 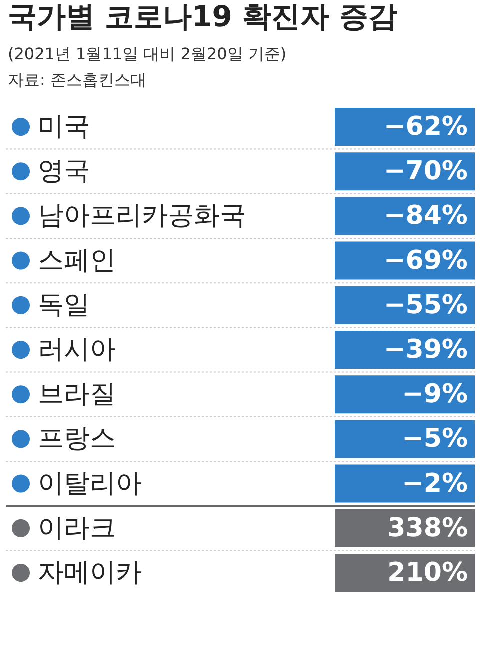 What do you see at coordinates (426, 216) in the screenshot?
I see `data-label: −84%` at bounding box center [426, 216].